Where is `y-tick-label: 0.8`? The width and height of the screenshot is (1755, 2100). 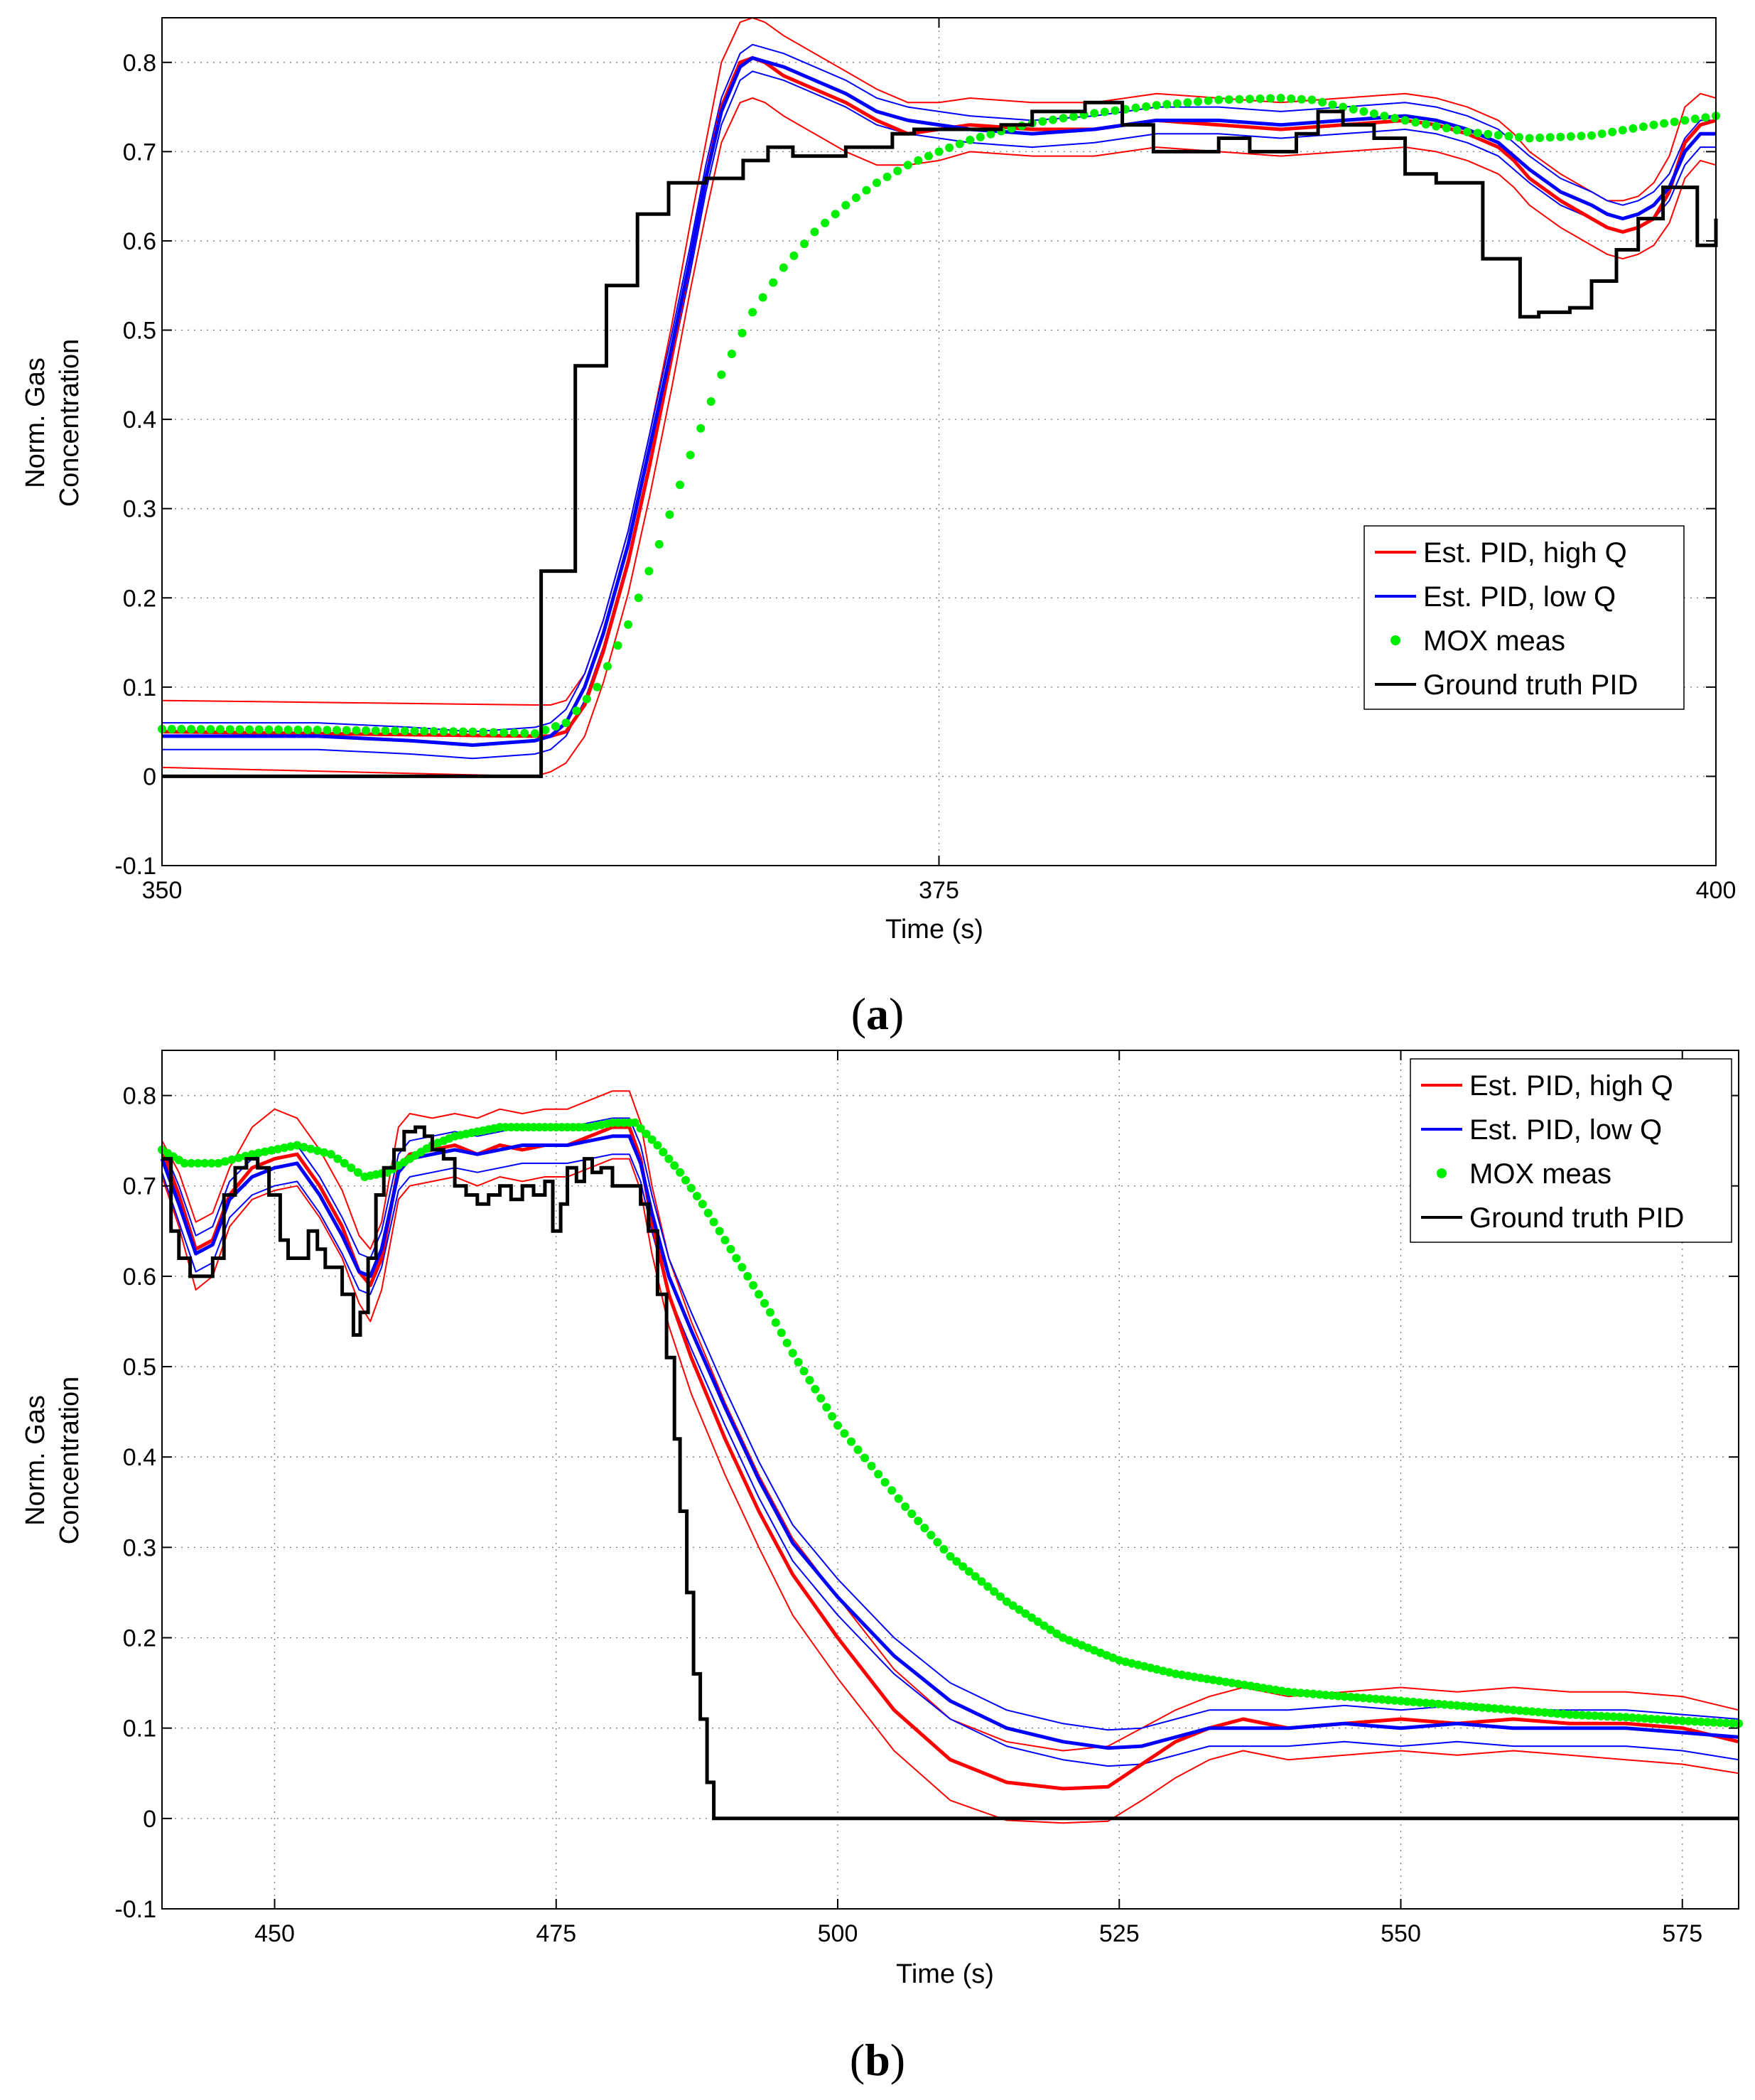
y-tick-label: 0.8 is located at coordinates (139, 64).